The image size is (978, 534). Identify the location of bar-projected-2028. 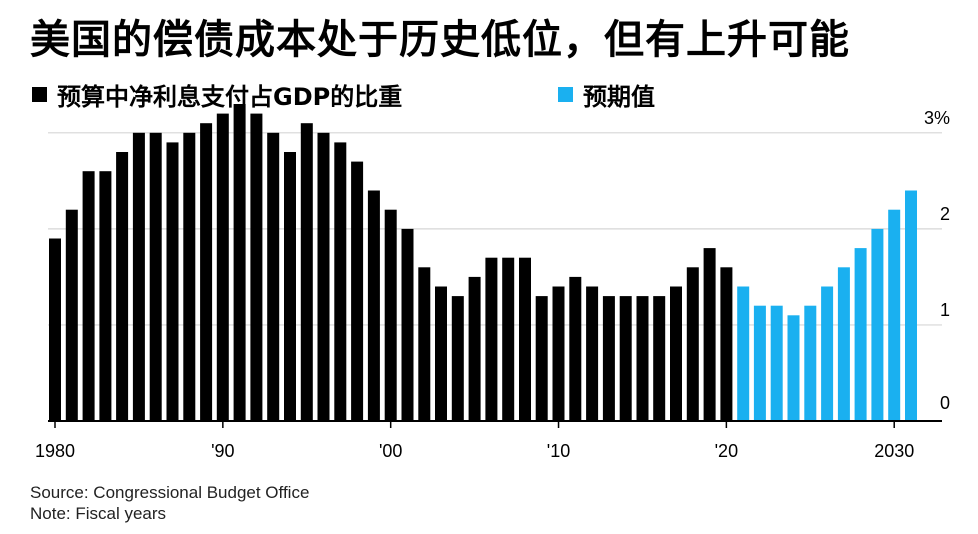
(860, 334).